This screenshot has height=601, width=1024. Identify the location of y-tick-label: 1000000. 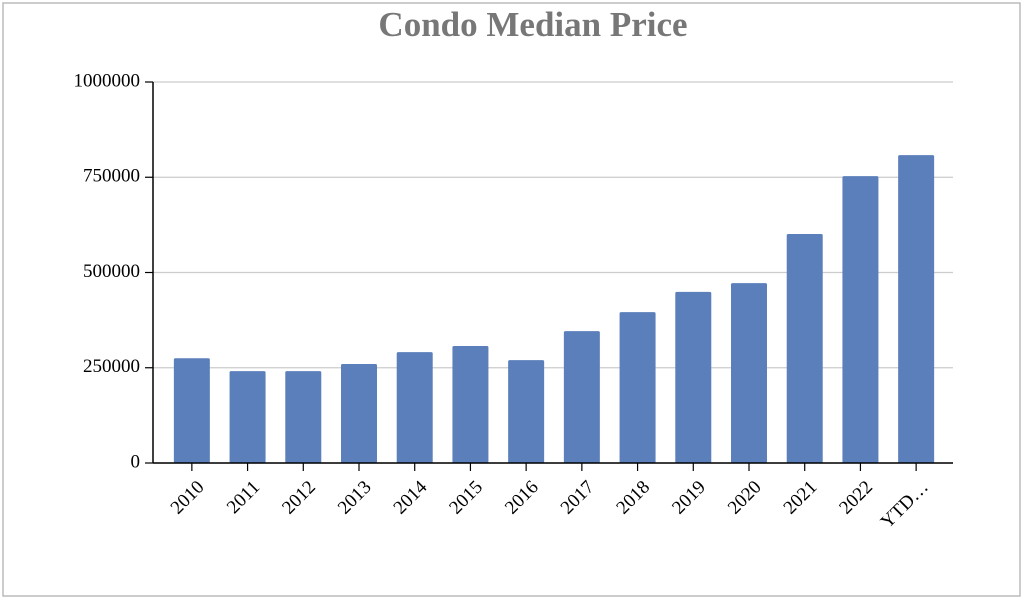
(107, 80).